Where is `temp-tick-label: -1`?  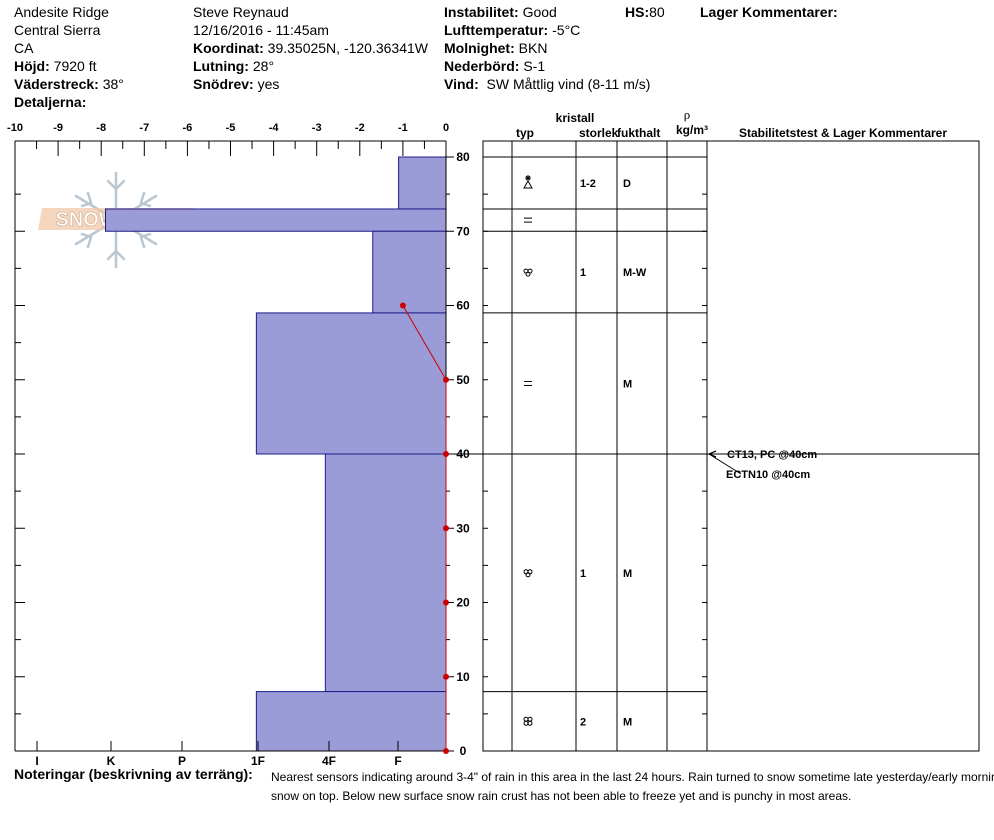
temp-tick-label: -1 is located at coordinates (403, 128).